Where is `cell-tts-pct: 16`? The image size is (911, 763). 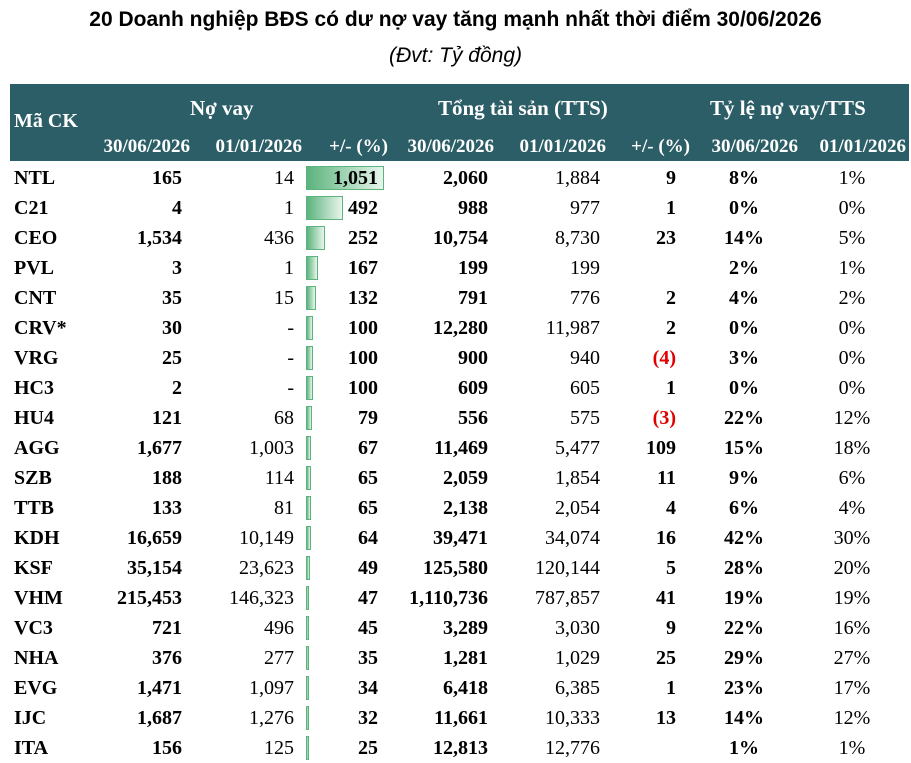 cell-tts-pct: 16 is located at coordinates (666, 538).